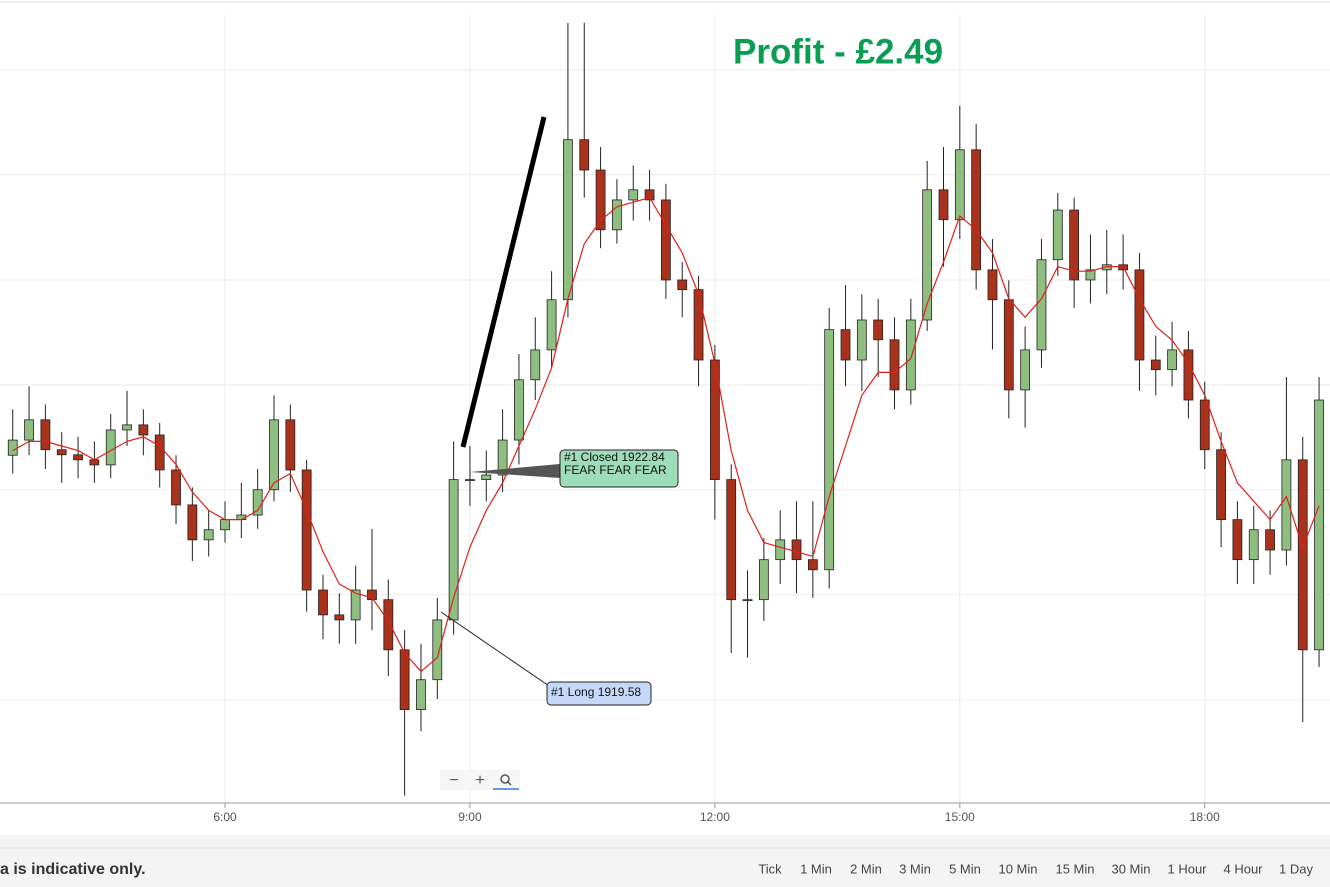 Image resolution: width=1330 pixels, height=887 pixels. I want to click on zoom-reset-handle, so click(509, 783).